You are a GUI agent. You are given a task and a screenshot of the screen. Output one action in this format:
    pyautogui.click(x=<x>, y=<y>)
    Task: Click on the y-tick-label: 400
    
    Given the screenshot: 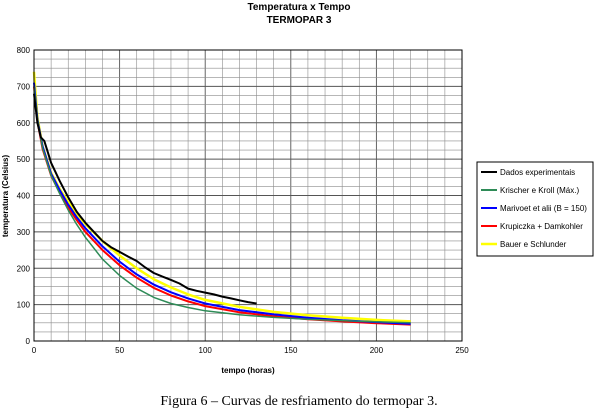 What is the action you would take?
    pyautogui.click(x=24, y=196)
    